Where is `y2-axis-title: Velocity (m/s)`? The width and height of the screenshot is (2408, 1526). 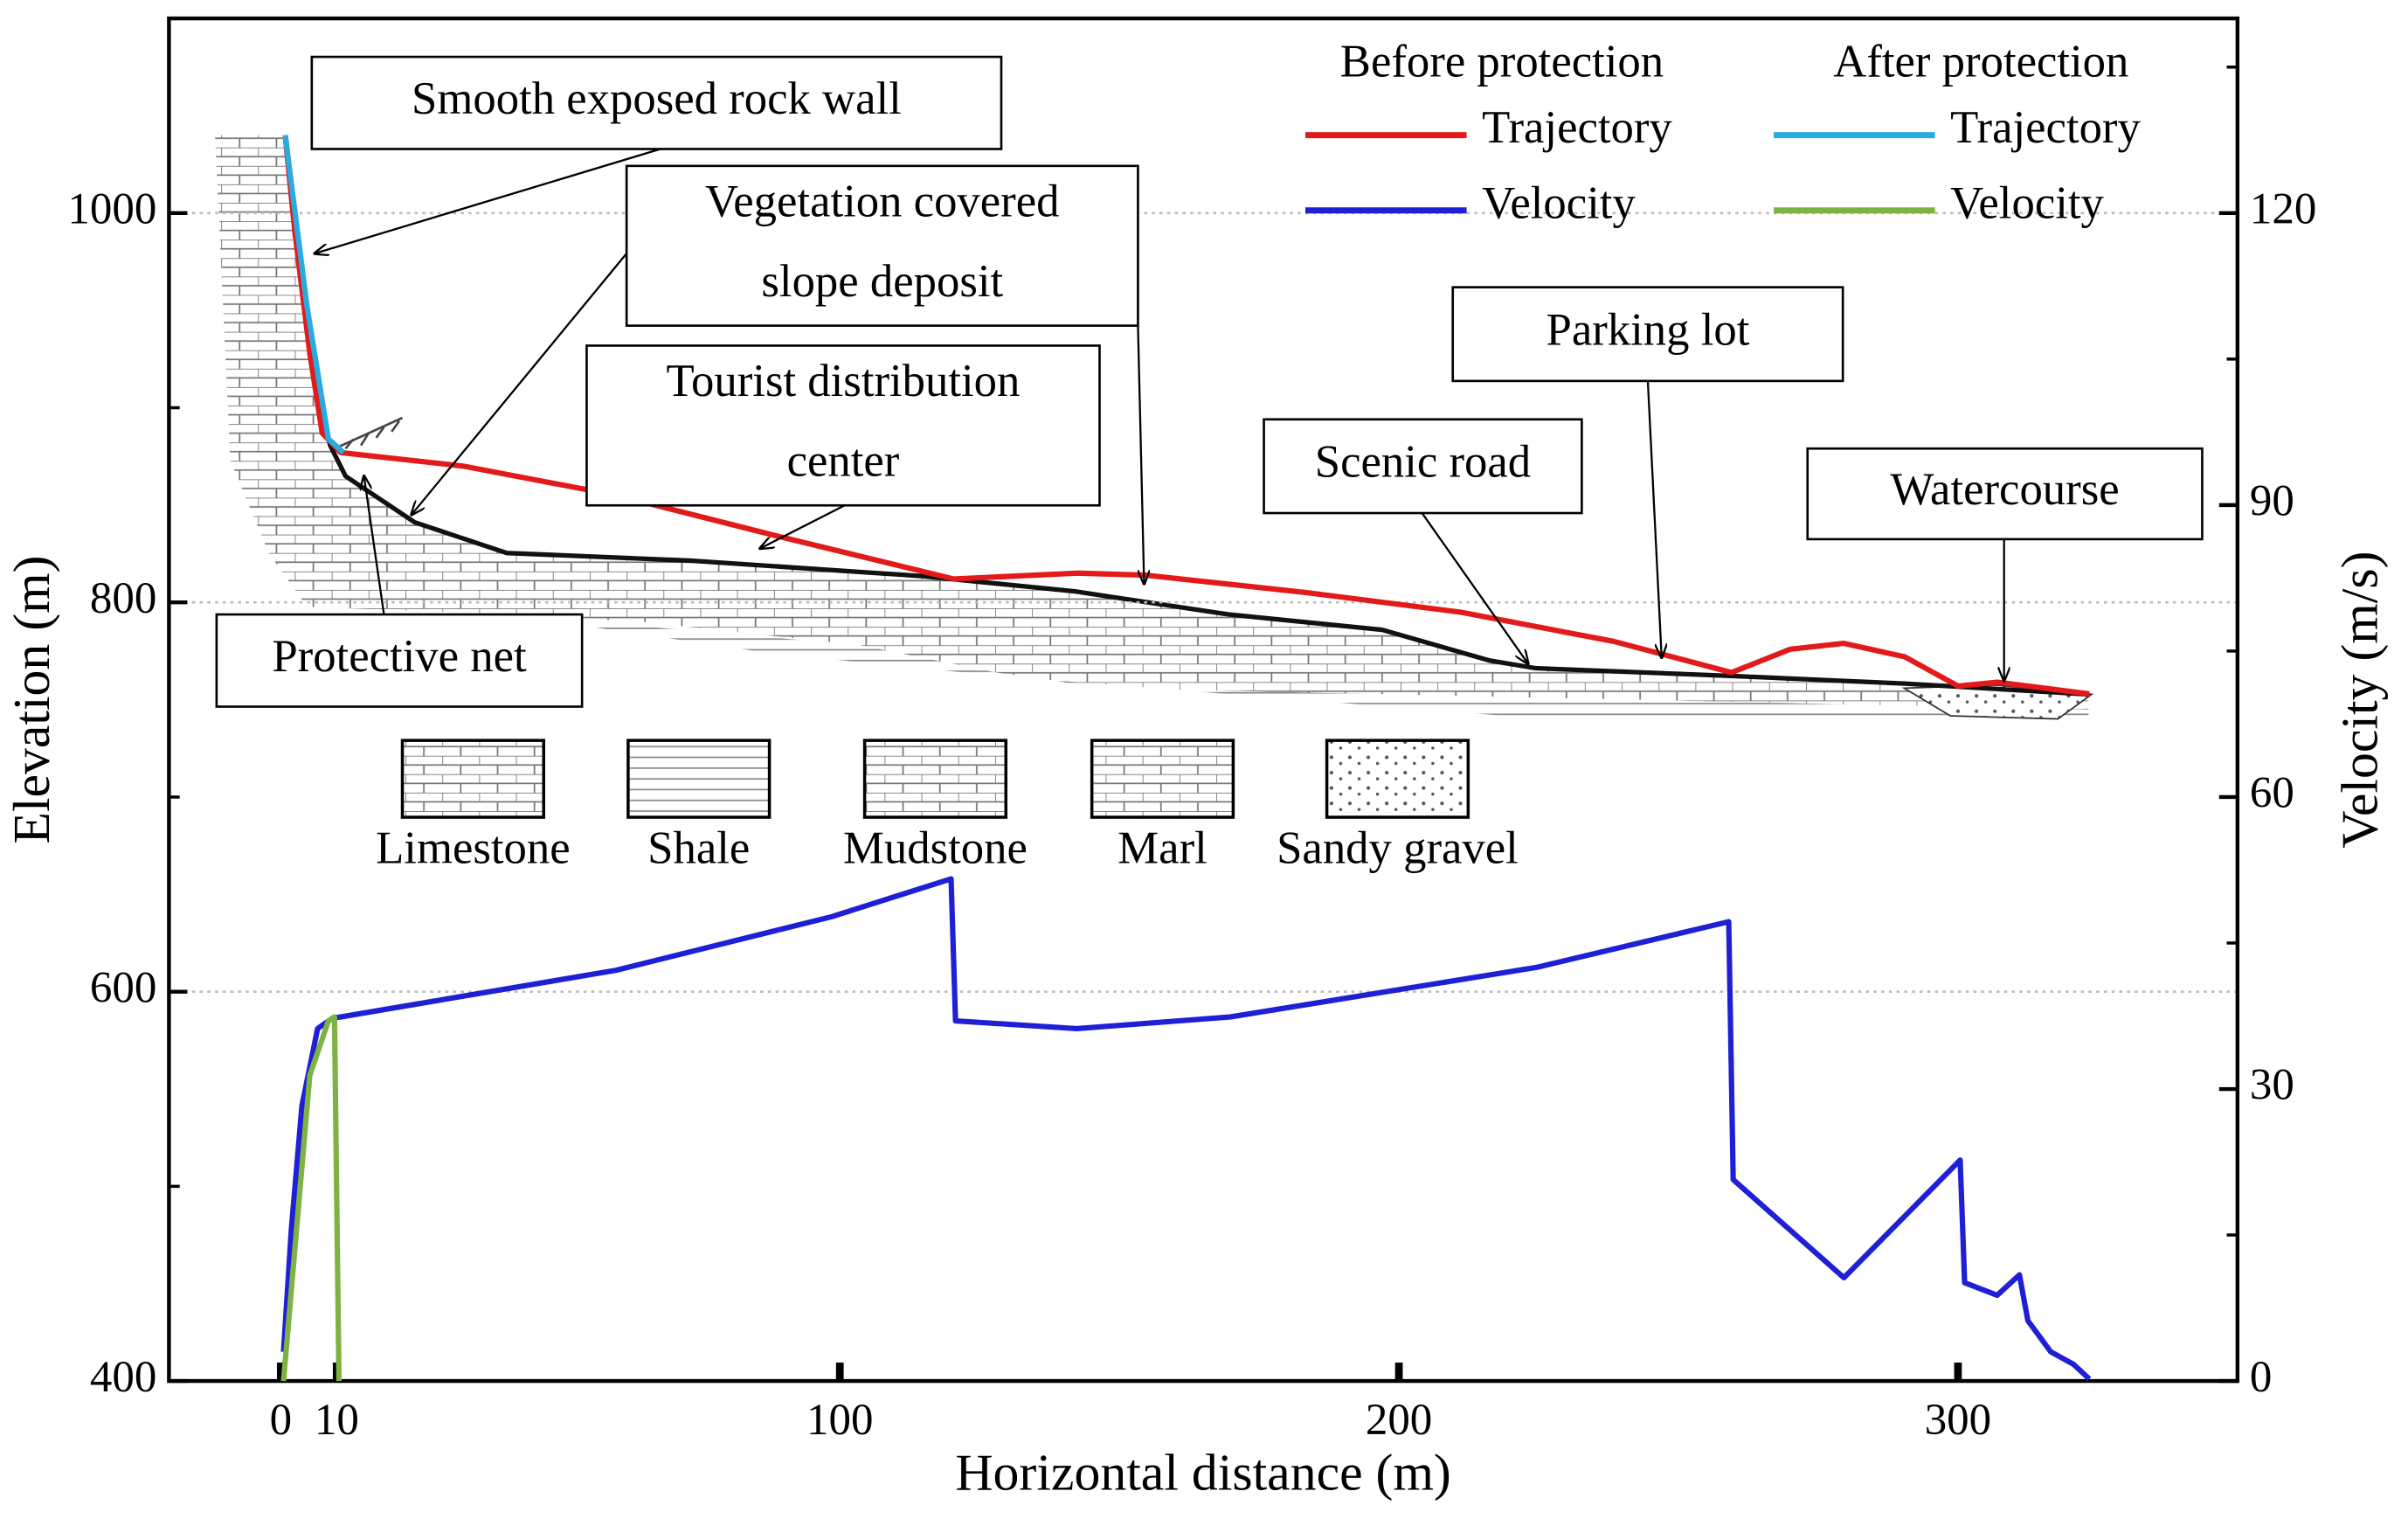 y2-axis-title: Velocity (m/s) is located at coordinates (2359, 699).